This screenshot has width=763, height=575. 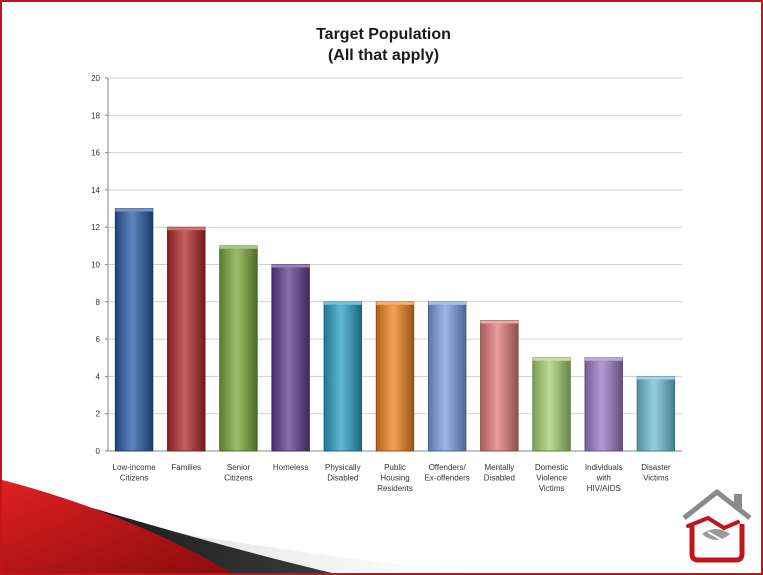 I want to click on x-tick-label: Families, so click(x=186, y=467).